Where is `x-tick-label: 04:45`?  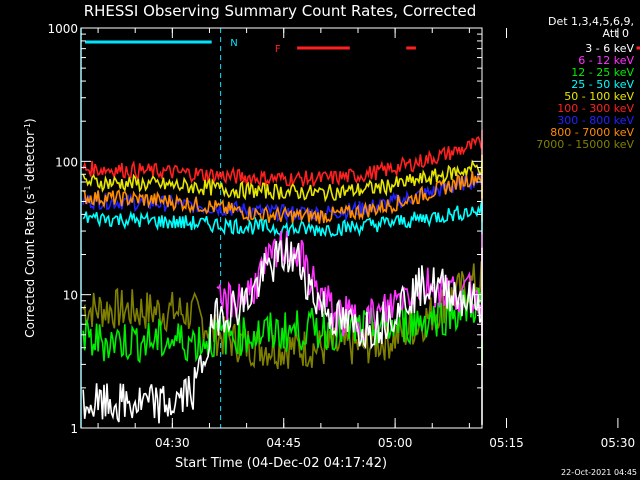 x-tick-label: 04:45 is located at coordinates (283, 443).